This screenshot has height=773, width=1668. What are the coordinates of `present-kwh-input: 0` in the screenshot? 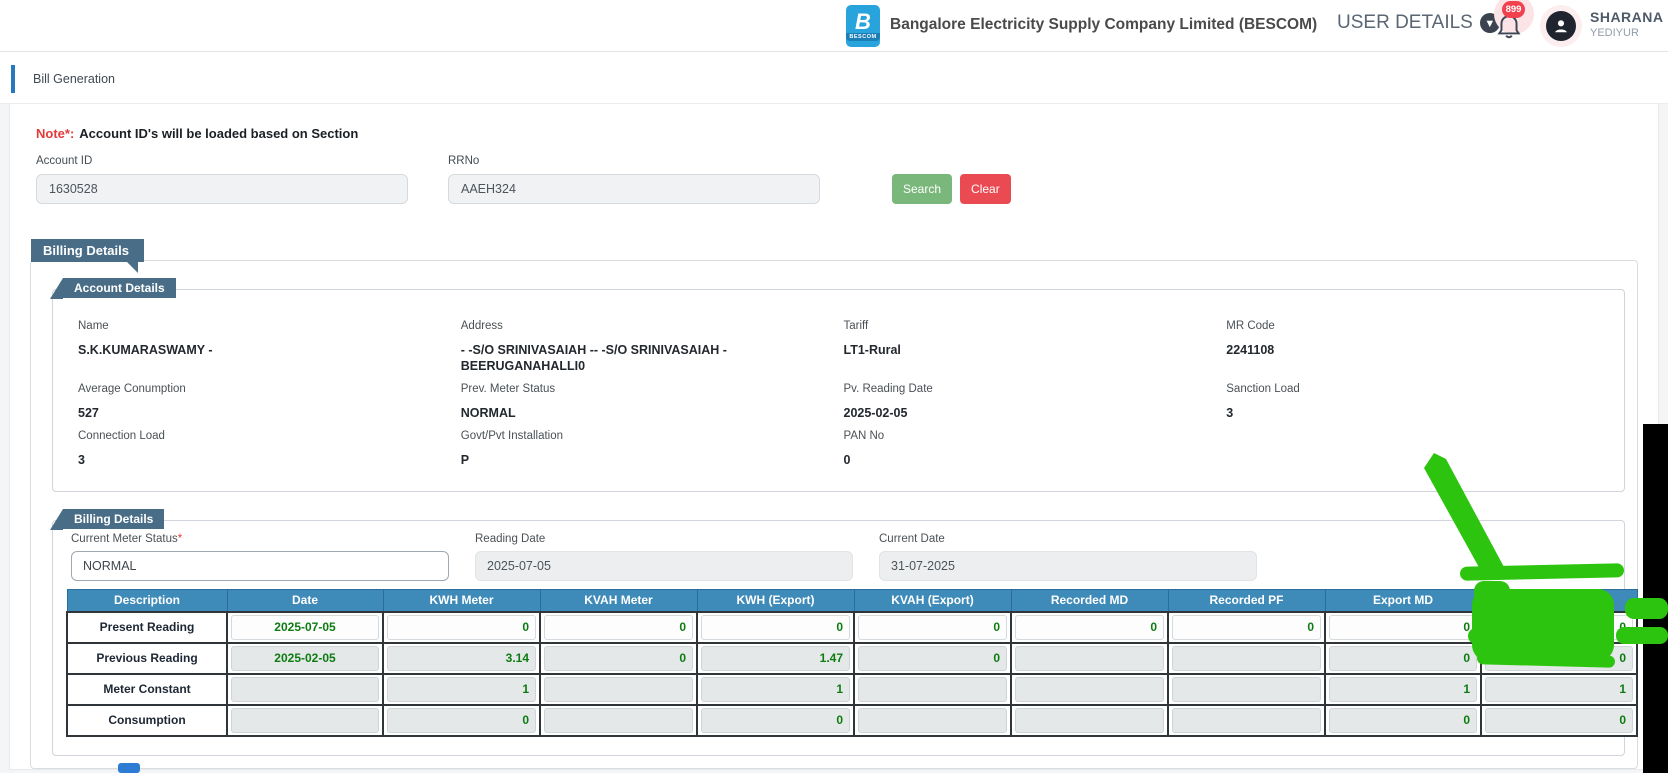 It's located at (461, 627).